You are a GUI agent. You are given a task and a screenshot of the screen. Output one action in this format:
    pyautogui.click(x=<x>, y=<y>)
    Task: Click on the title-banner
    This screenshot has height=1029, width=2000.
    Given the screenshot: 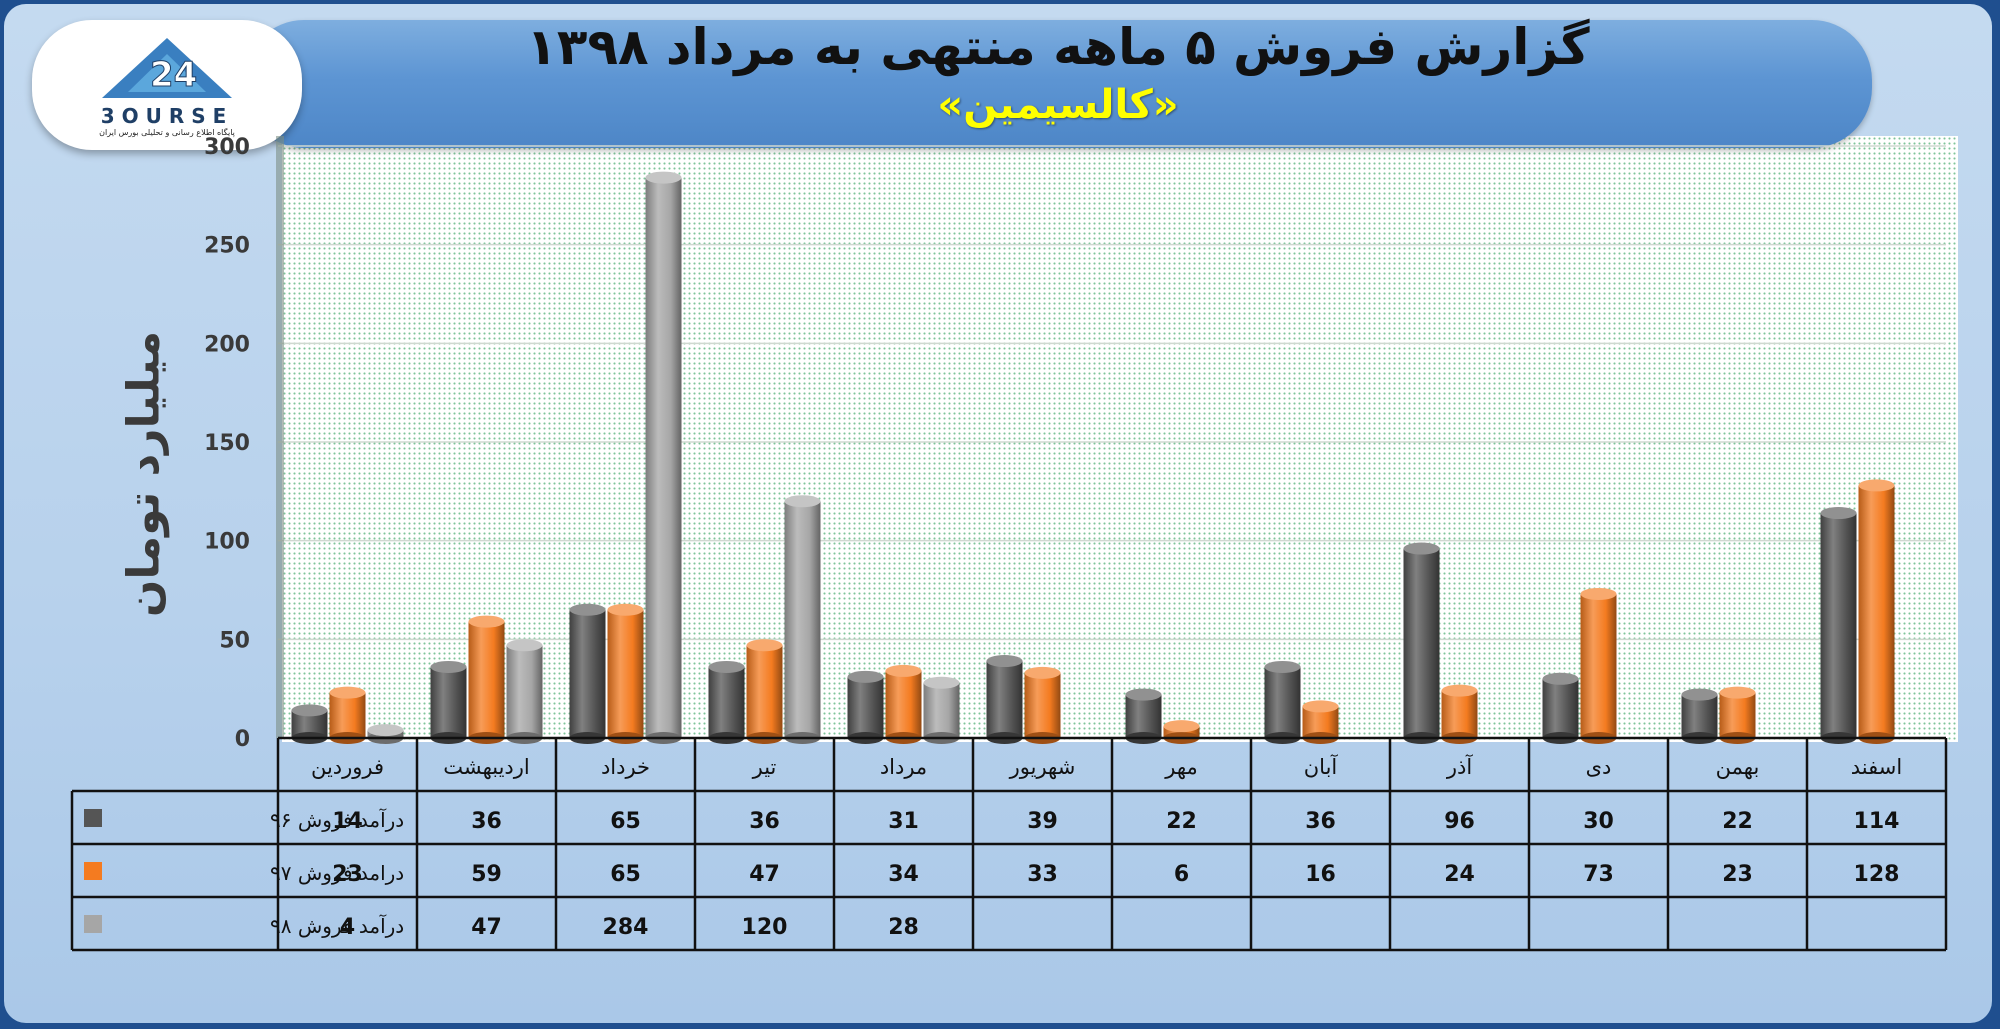 What is the action you would take?
    pyautogui.click(x=1058, y=84)
    